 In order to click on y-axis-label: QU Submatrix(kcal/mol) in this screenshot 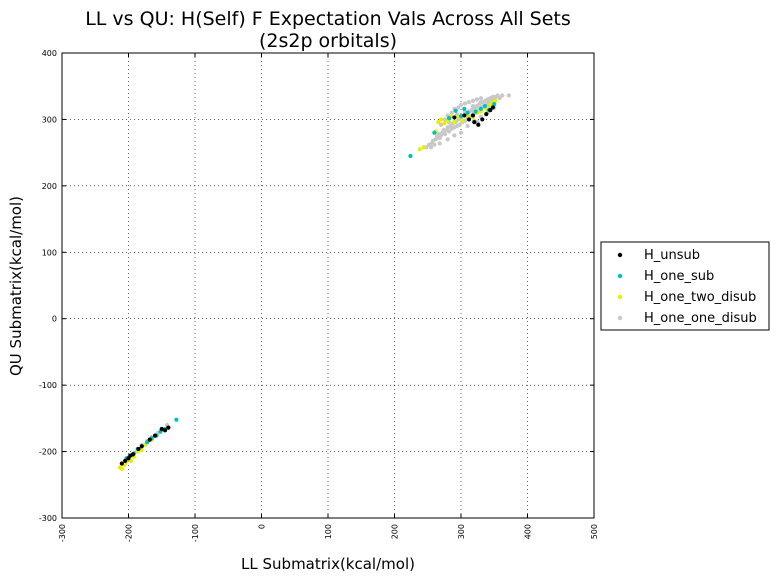, I will do `click(16, 286)`.